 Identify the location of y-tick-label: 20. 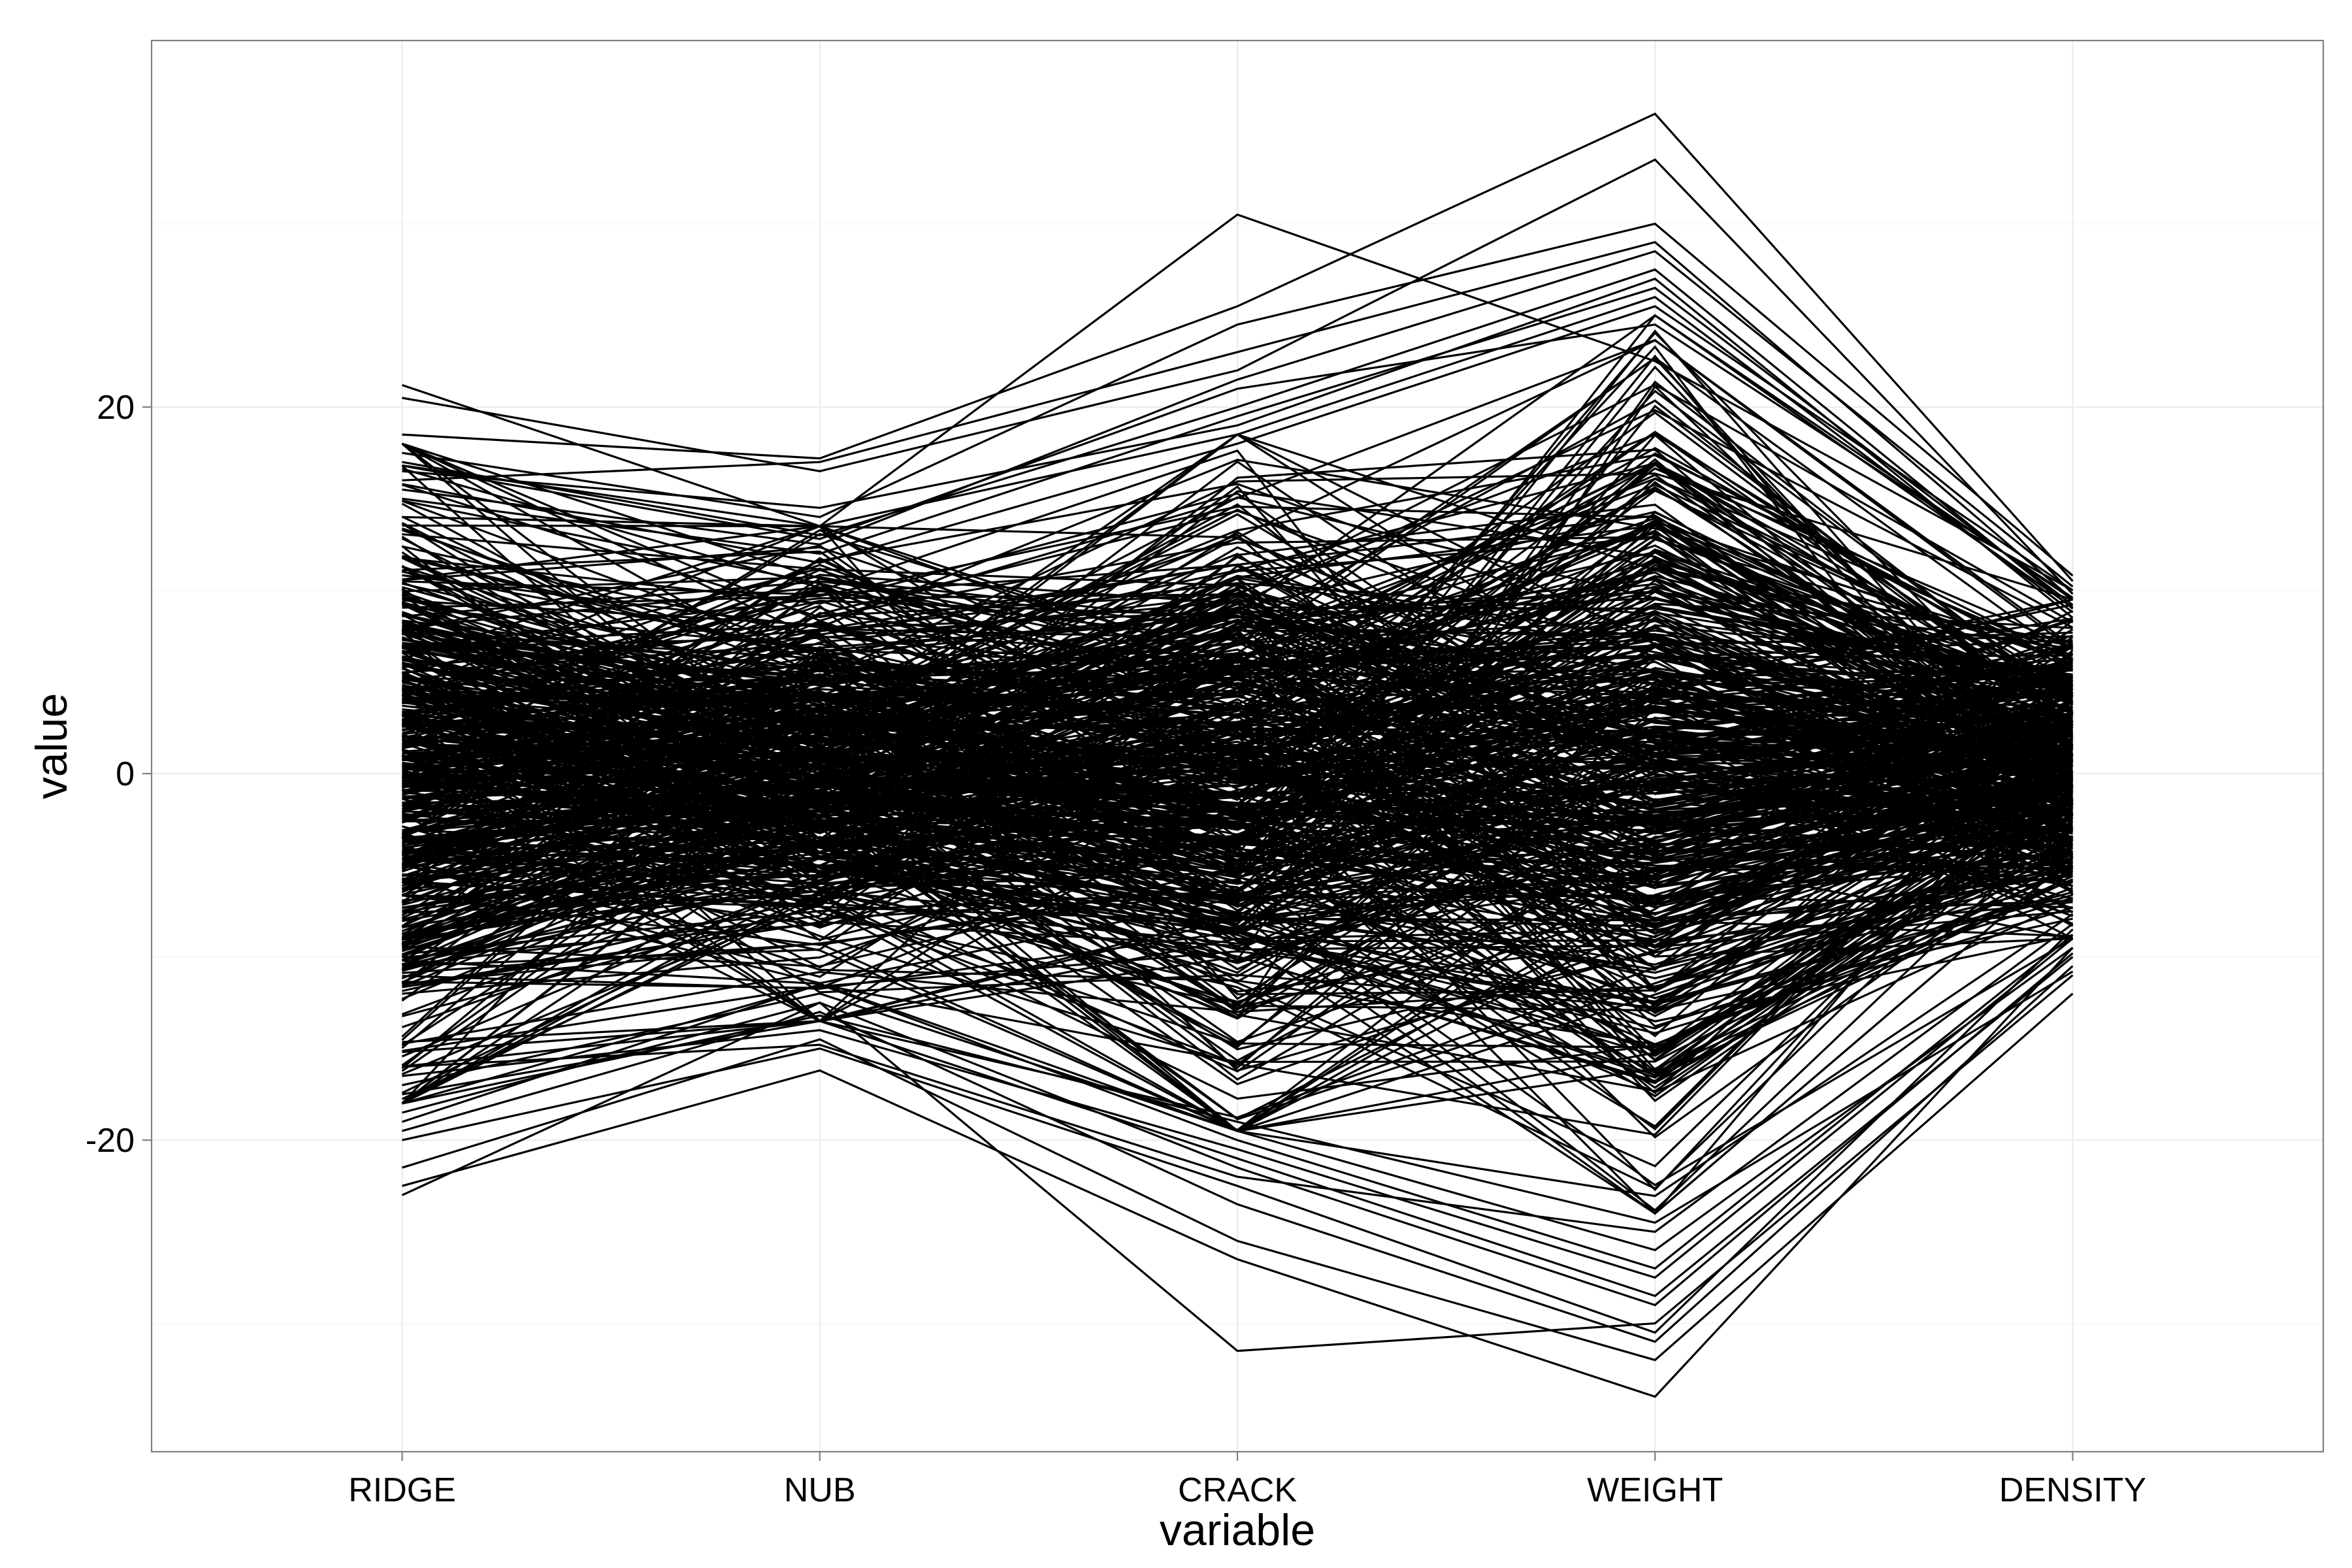
(116, 408).